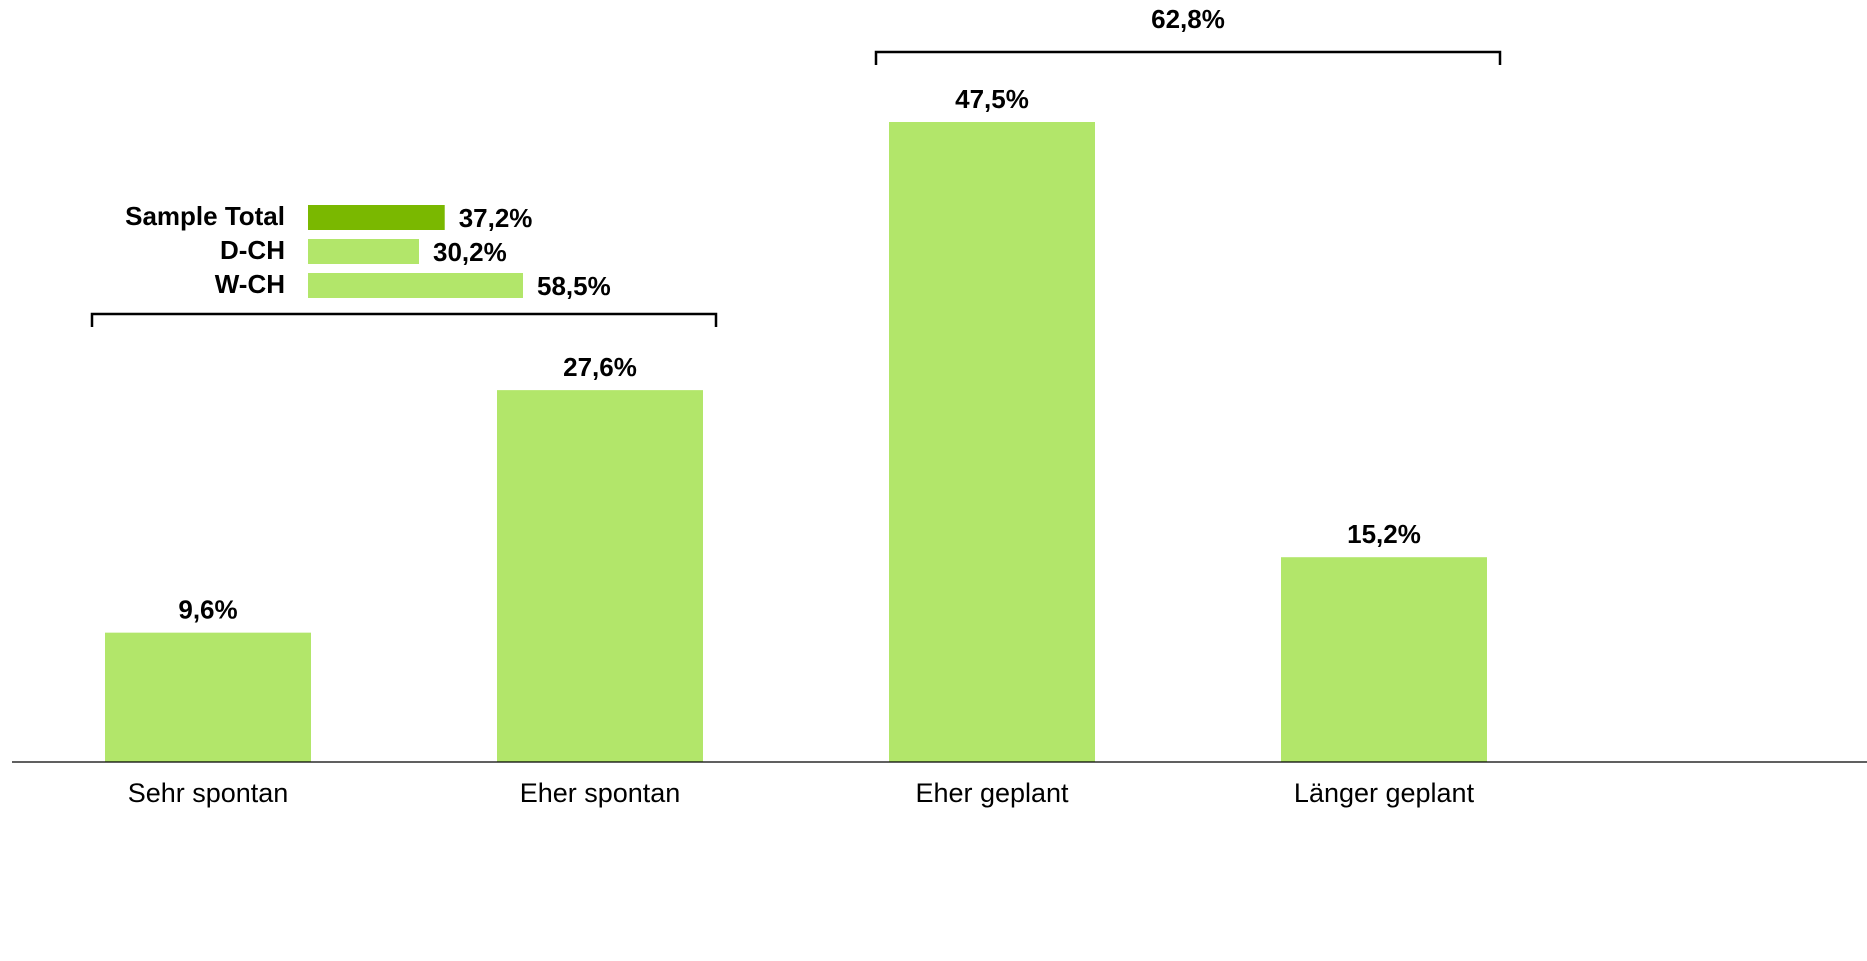 The image size is (1867, 961). What do you see at coordinates (574, 286) in the screenshot?
I see `inset-value-w-ch: 58,5%` at bounding box center [574, 286].